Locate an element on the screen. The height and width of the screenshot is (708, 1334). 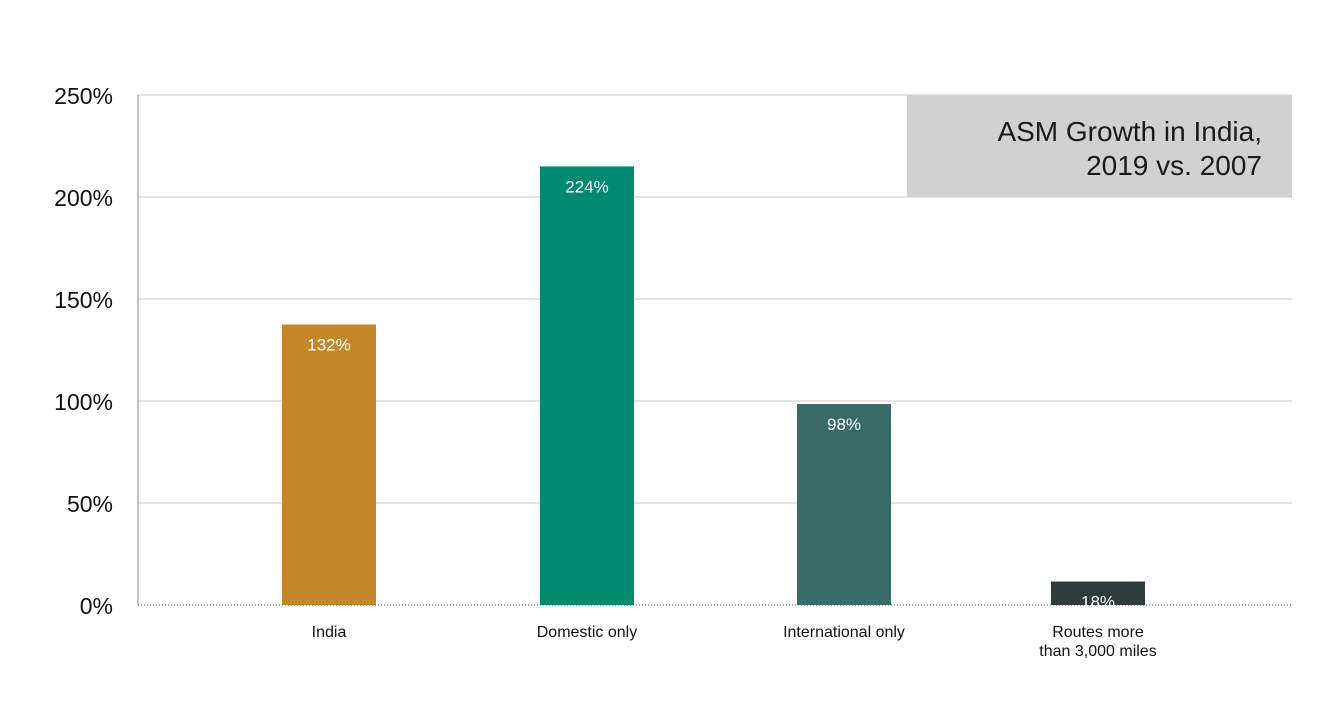
category-label: India is located at coordinates (329, 632).